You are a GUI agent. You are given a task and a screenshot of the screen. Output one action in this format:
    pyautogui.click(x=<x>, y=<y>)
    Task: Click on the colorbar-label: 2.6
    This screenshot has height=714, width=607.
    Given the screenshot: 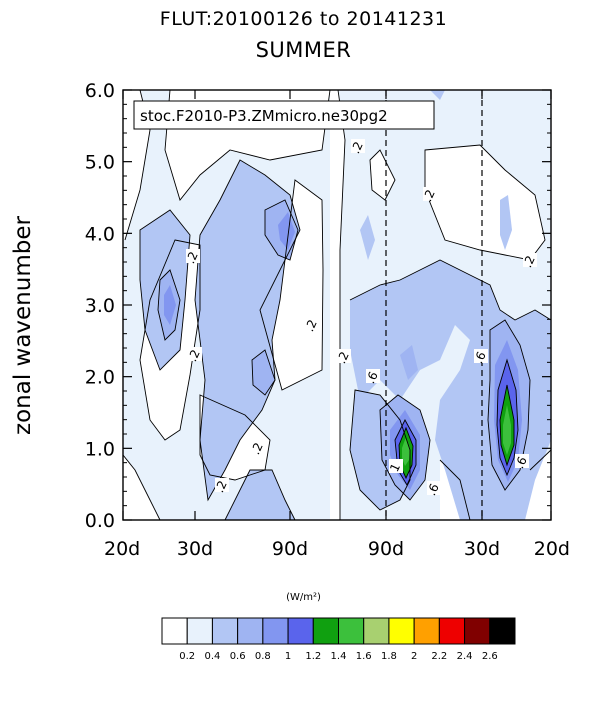 What is the action you would take?
    pyautogui.click(x=490, y=656)
    